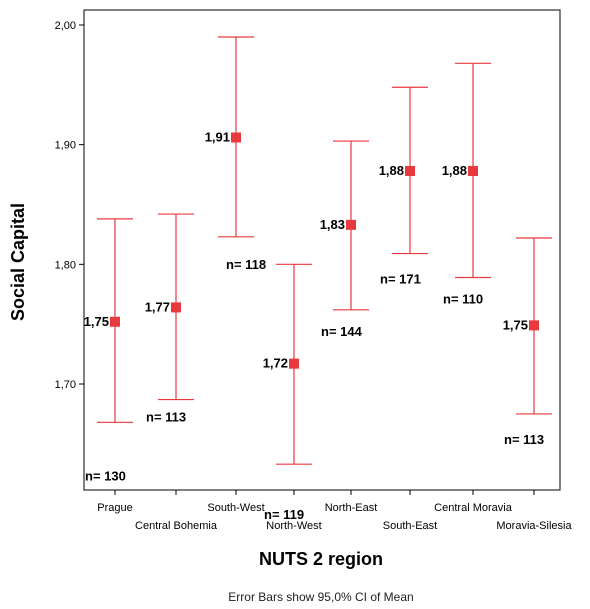 The width and height of the screenshot is (590, 609). What do you see at coordinates (342, 331) in the screenshot?
I see `n-label: n= 144` at bounding box center [342, 331].